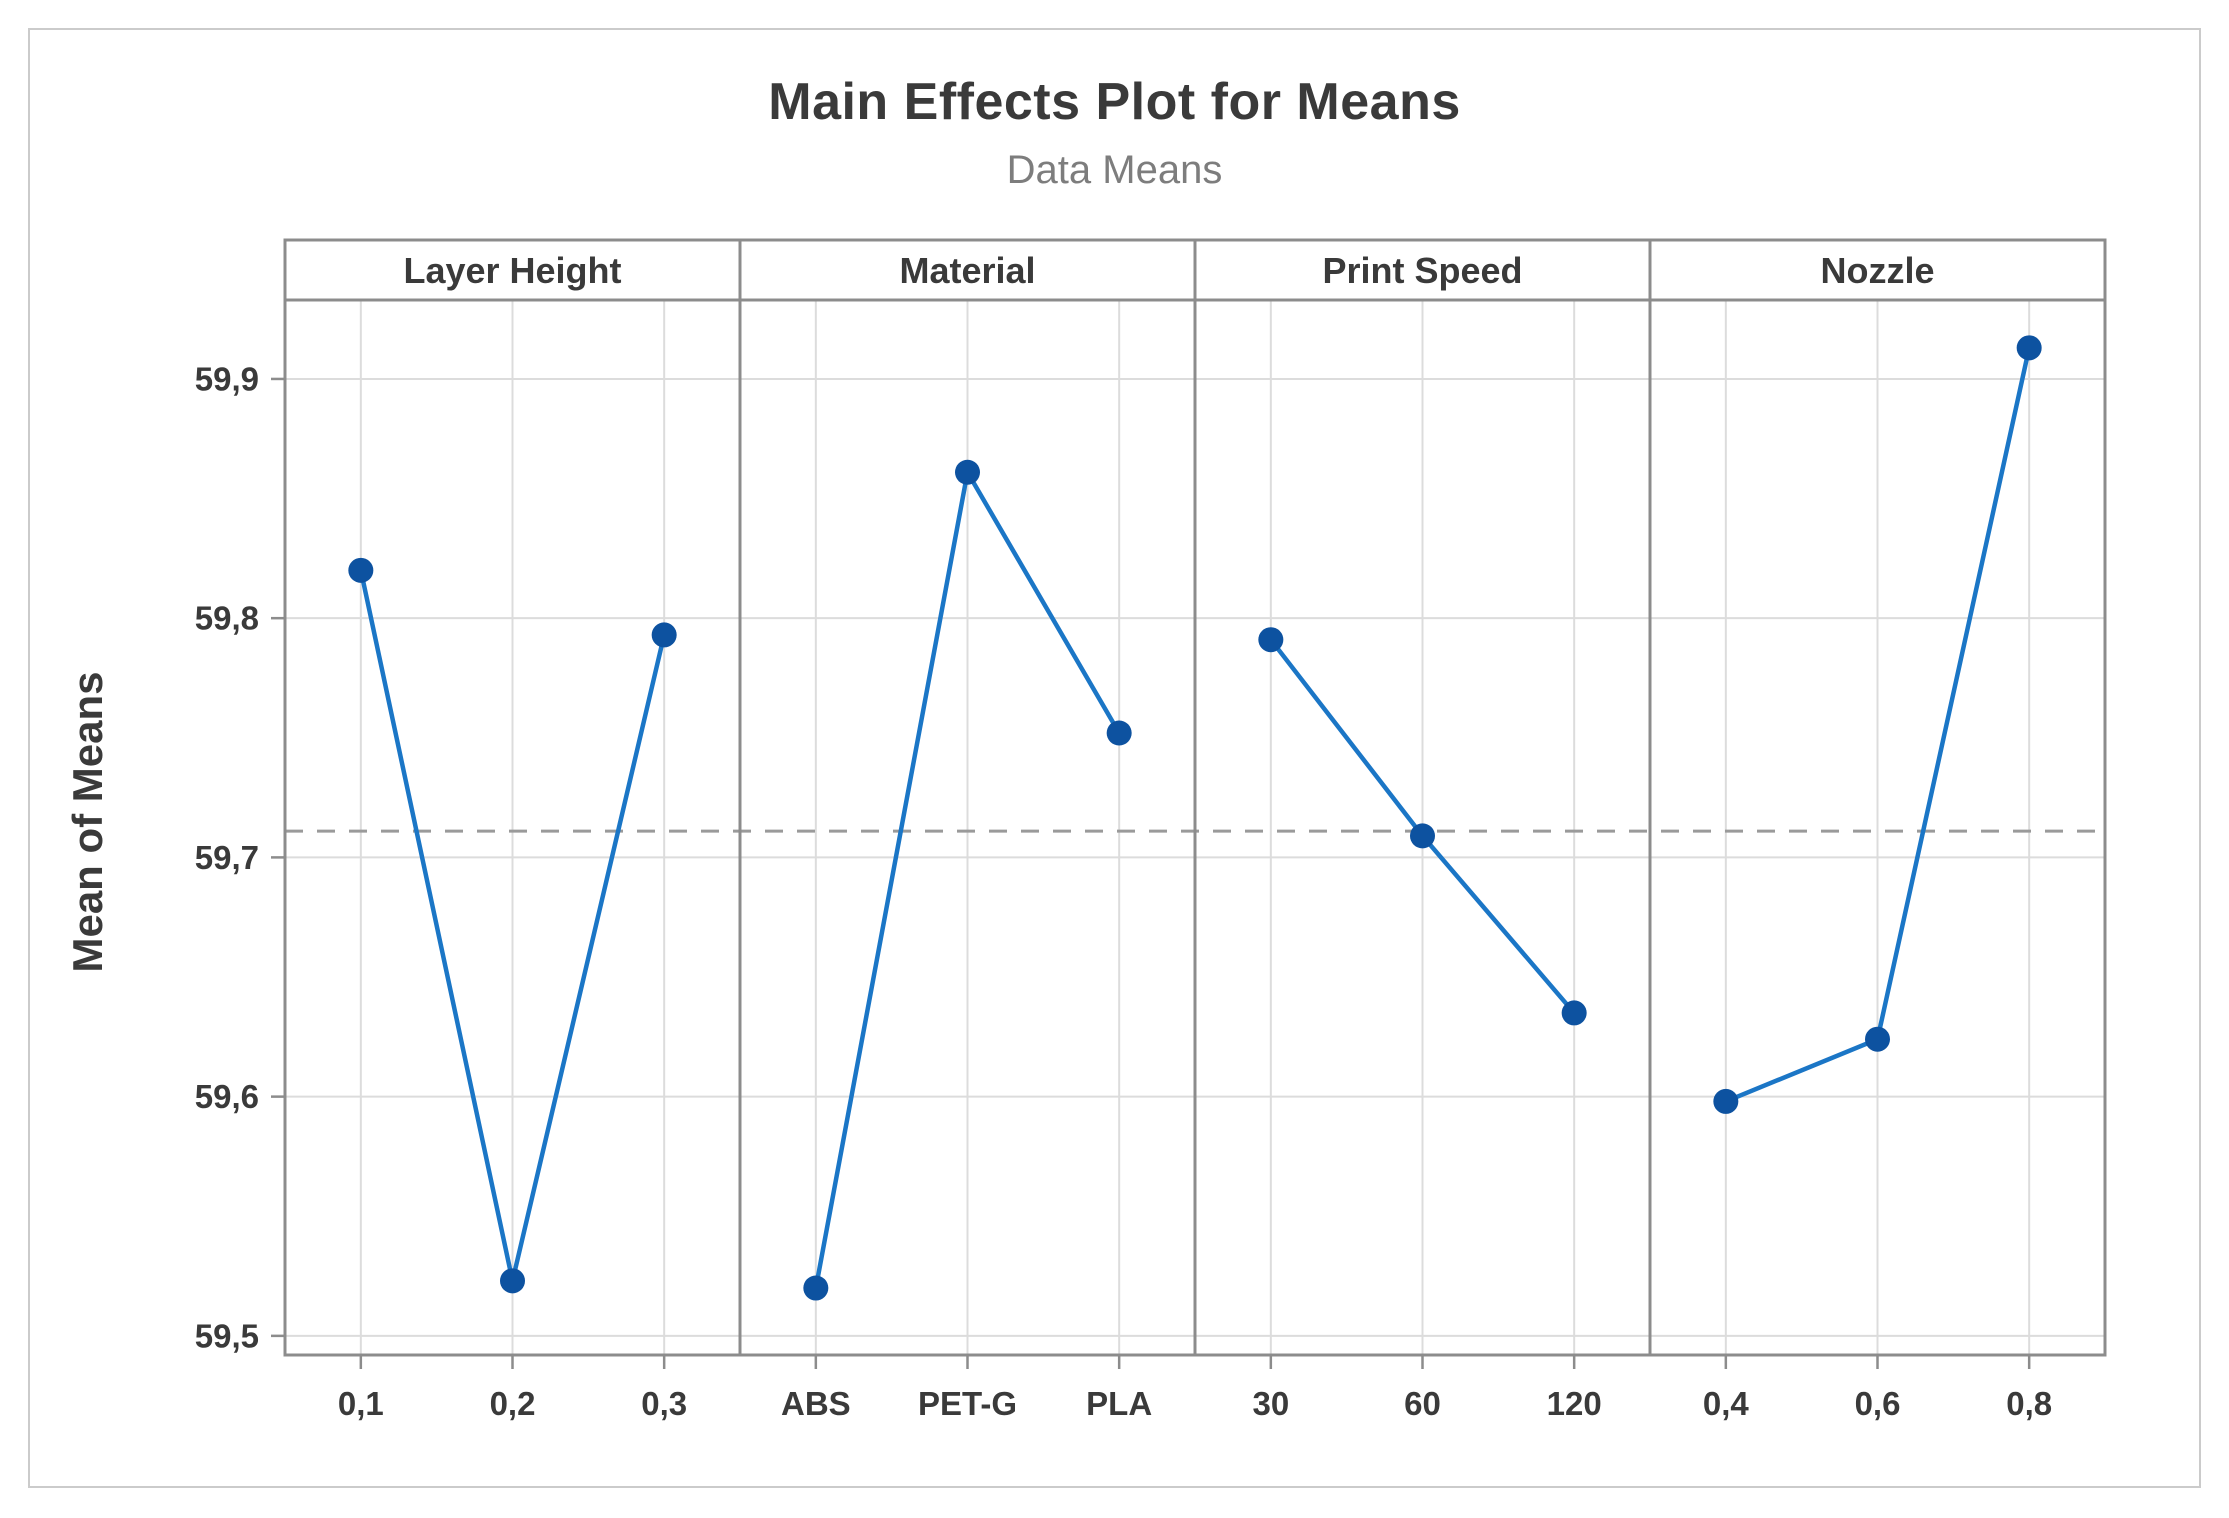  I want to click on x-tick-label-0-4: 0,4, so click(1726, 1403).